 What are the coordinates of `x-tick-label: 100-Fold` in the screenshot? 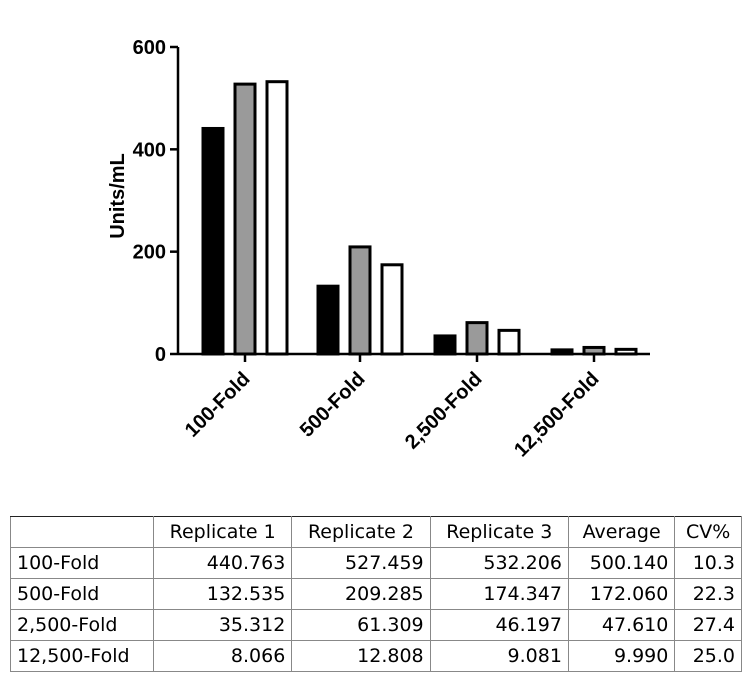 It's located at (218, 405).